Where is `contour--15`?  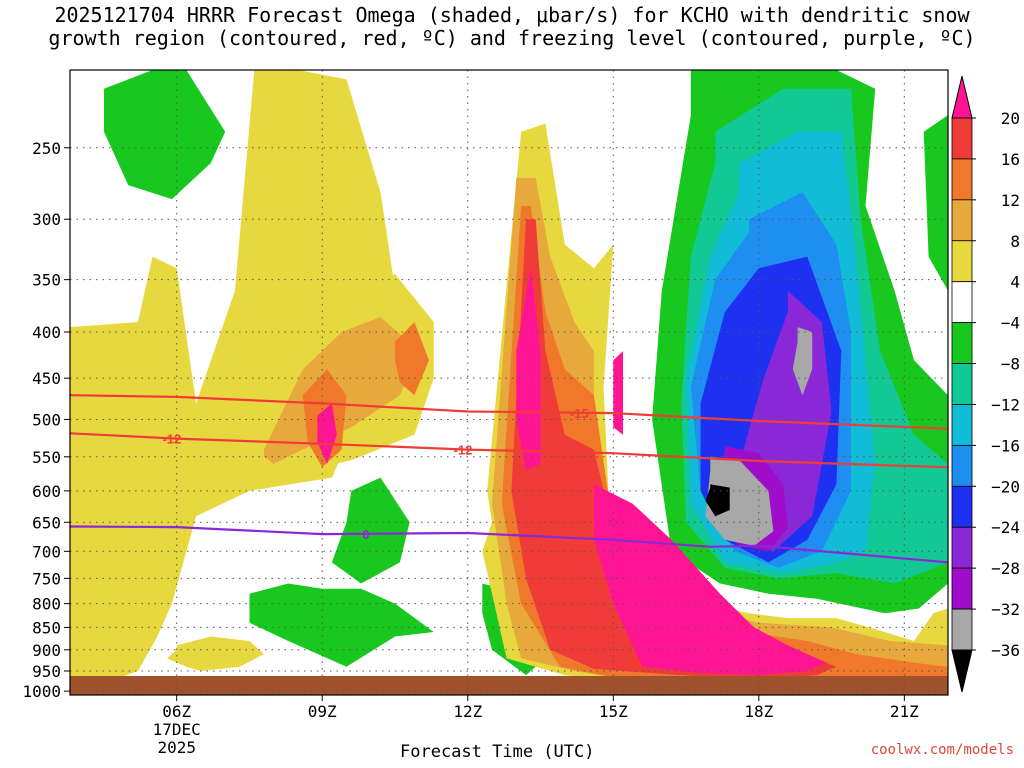
contour--15 is located at coordinates (509, 412).